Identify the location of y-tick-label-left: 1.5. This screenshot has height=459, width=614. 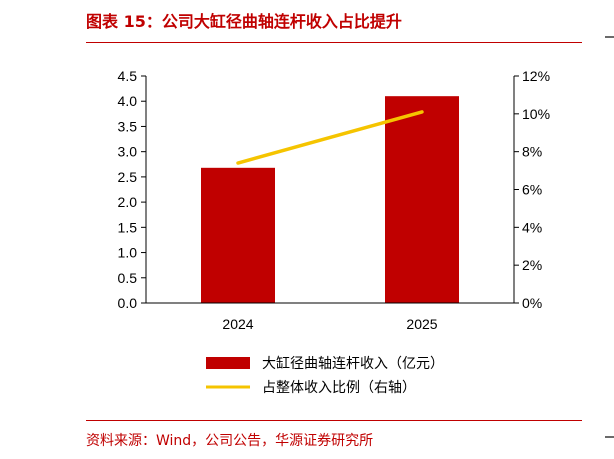
(128, 227).